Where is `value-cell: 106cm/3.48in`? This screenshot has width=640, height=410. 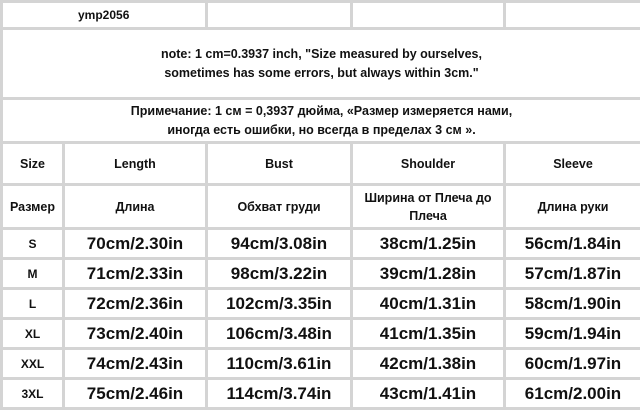 value-cell: 106cm/3.48in is located at coordinates (279, 334).